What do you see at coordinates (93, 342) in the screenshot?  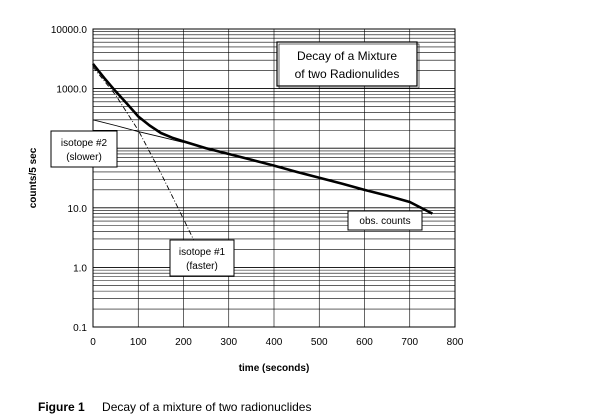 I see `x-tick-label: 0` at bounding box center [93, 342].